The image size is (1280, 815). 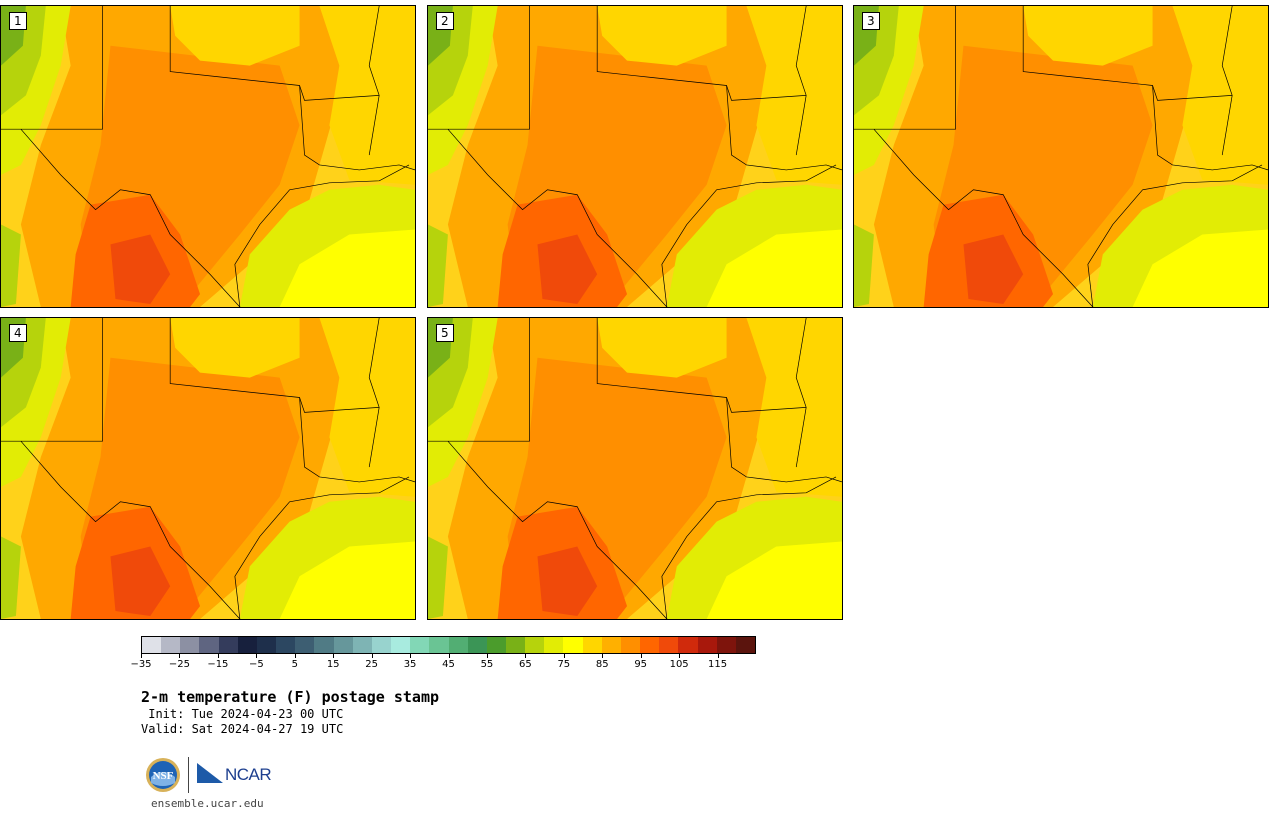 What do you see at coordinates (445, 333) in the screenshot?
I see `panel-label: 5` at bounding box center [445, 333].